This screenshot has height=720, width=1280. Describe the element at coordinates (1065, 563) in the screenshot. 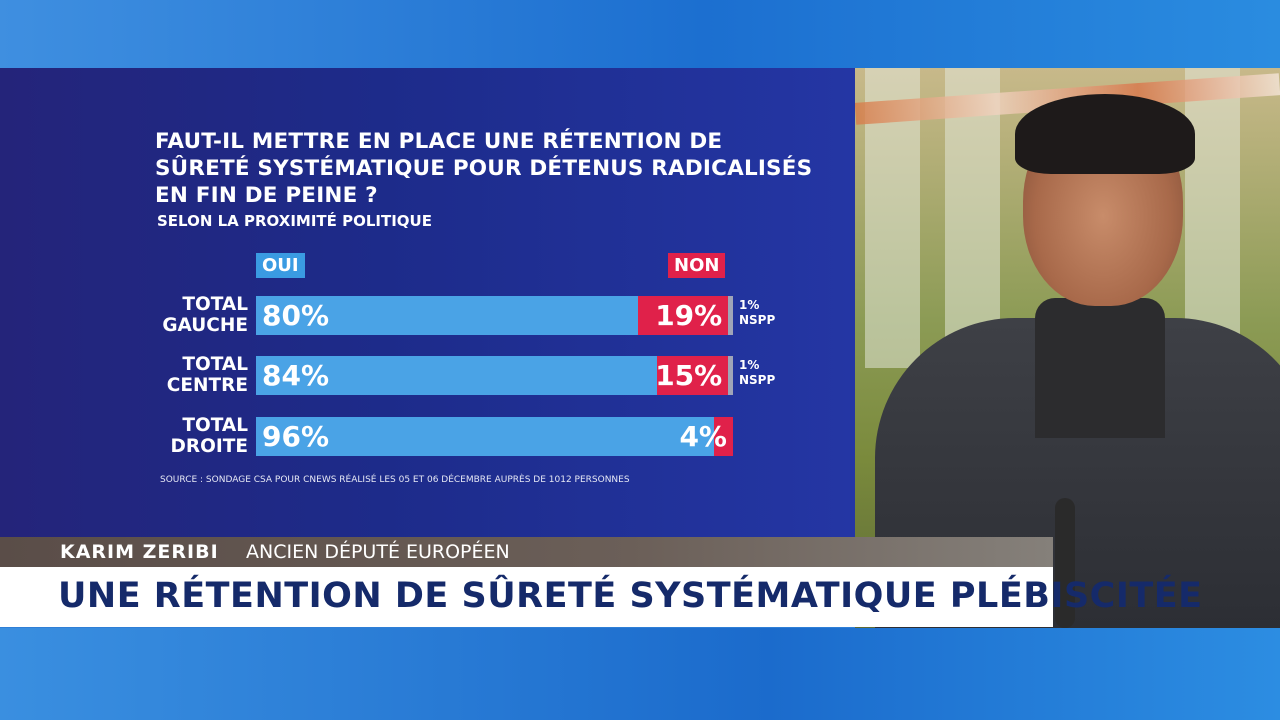

I see `microphone` at that location.